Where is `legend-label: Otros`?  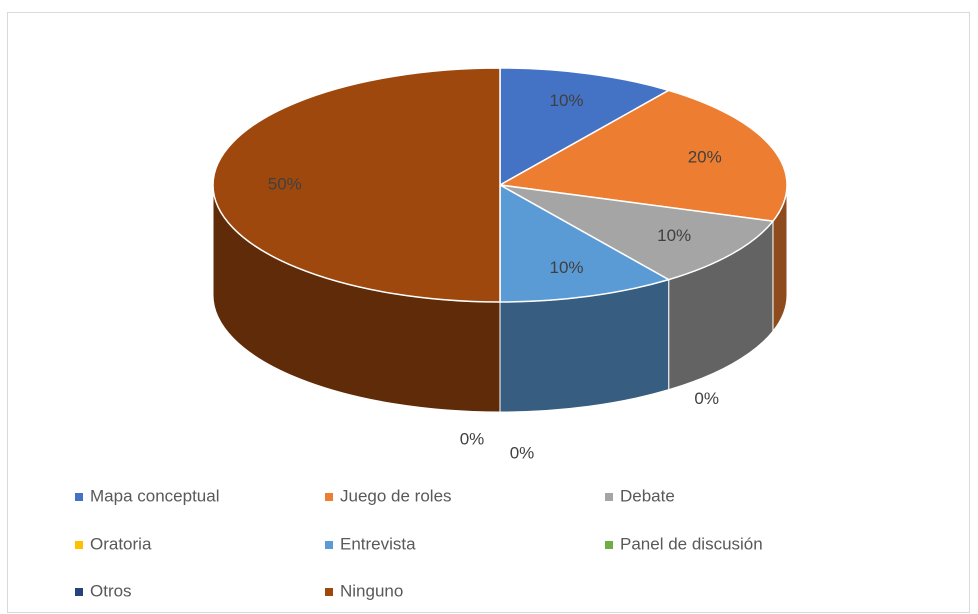 legend-label: Otros is located at coordinates (111, 590).